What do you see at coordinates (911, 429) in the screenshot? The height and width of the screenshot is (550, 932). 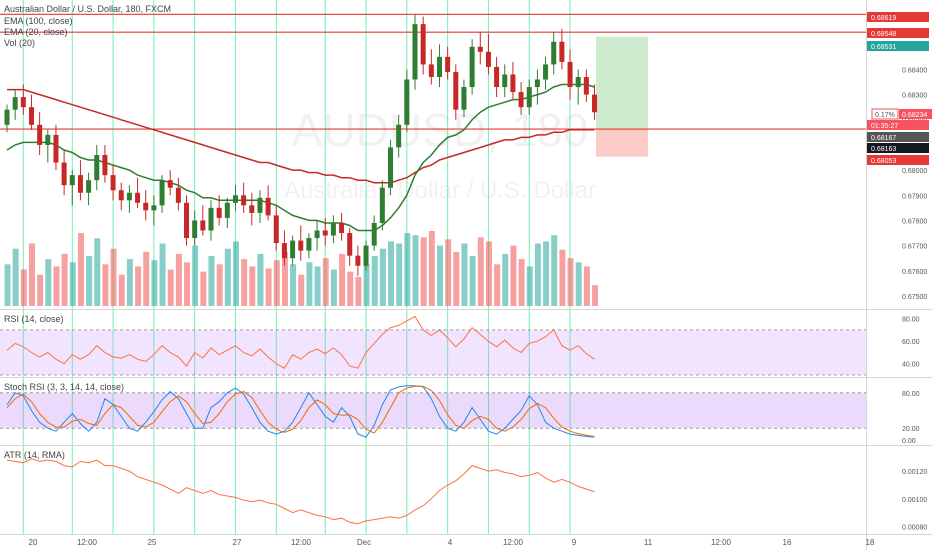 I see `stoch-tick-label: 20.00` at bounding box center [911, 429].